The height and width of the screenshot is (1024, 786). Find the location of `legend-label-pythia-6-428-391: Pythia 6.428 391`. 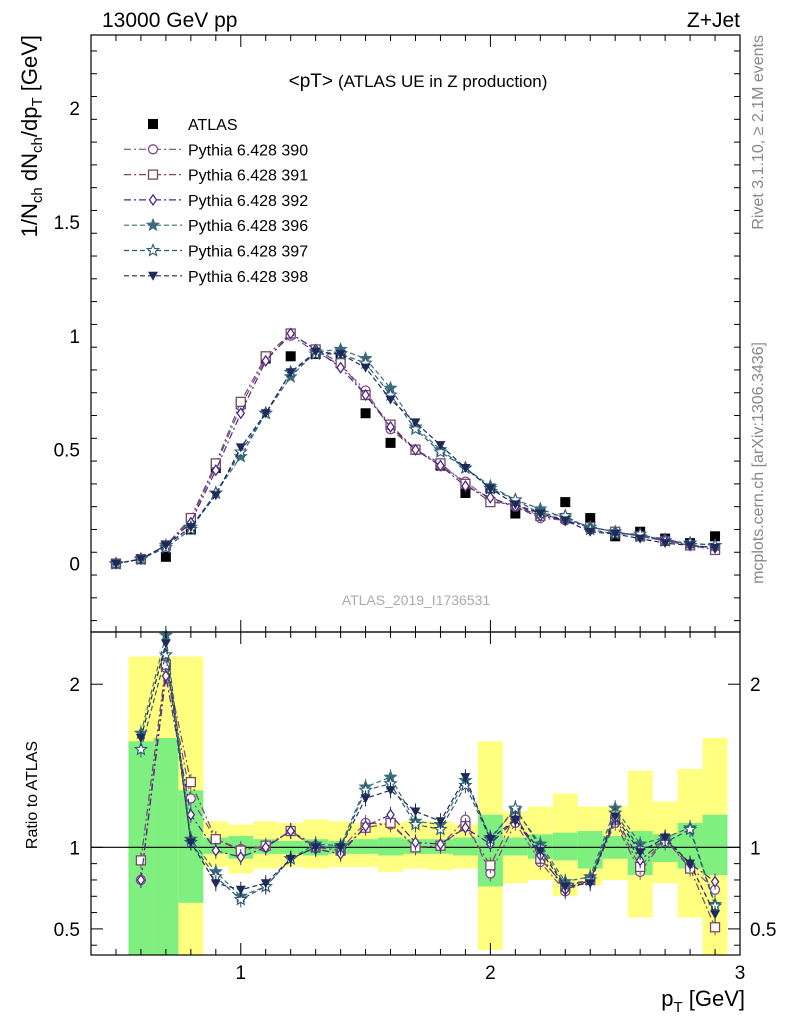

legend-label-pythia-6-428-391: Pythia 6.428 391 is located at coordinates (248, 176).